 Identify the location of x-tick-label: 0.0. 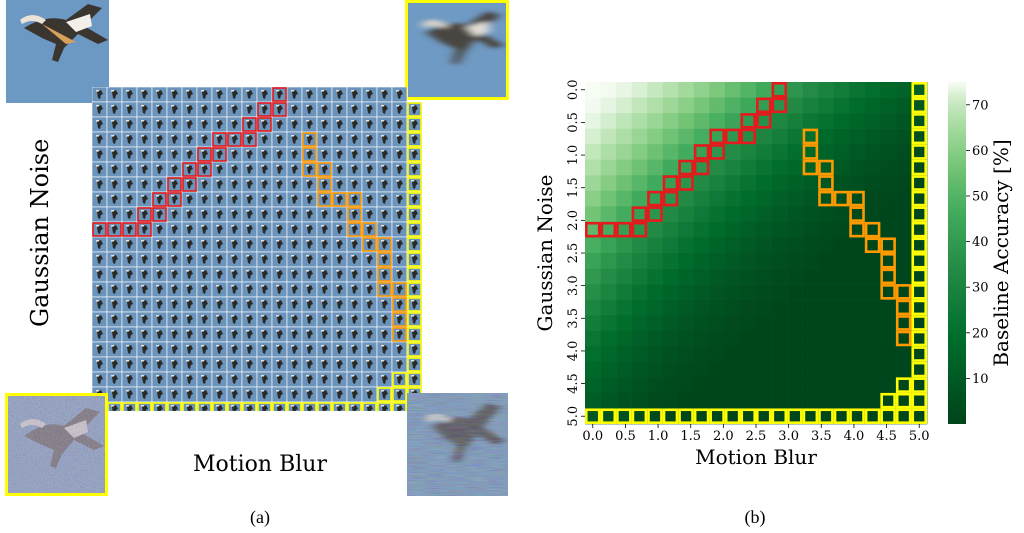
(592, 436).